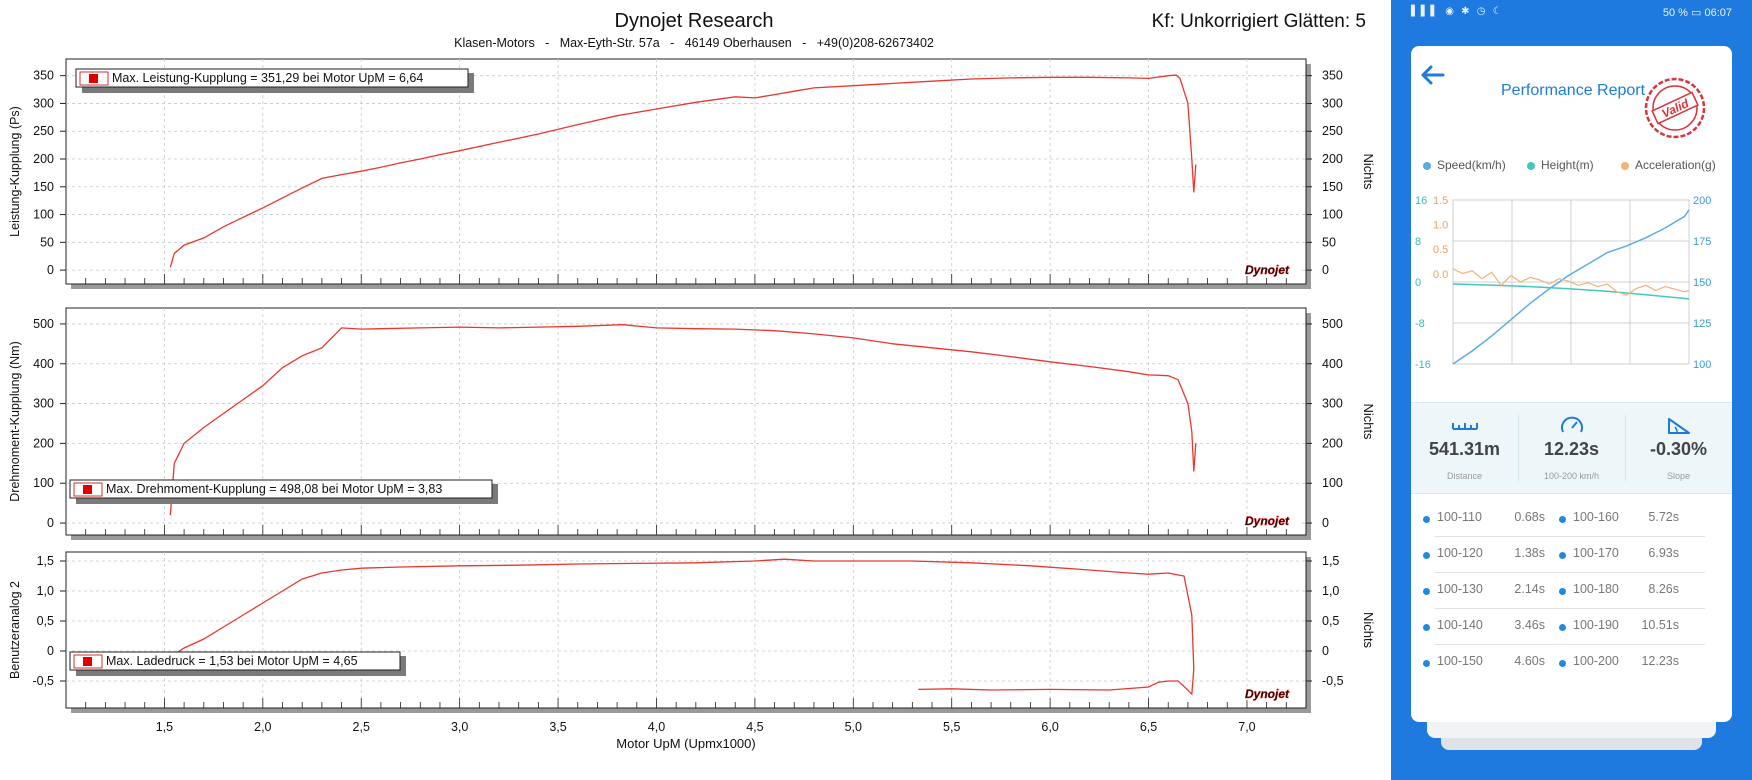  I want to click on y2-tick-label: 300, so click(1332, 103).